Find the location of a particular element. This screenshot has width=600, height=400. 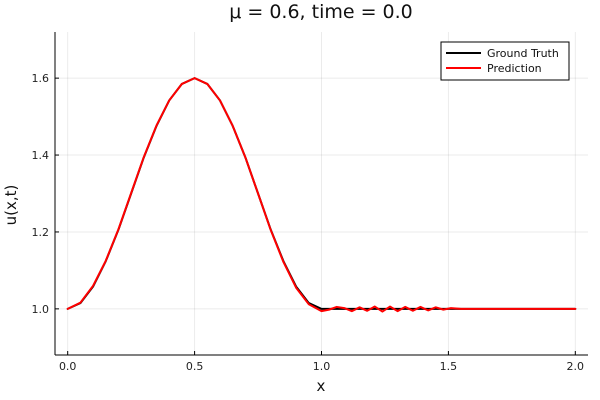

legend-label-0: Ground Truth is located at coordinates (523, 53).